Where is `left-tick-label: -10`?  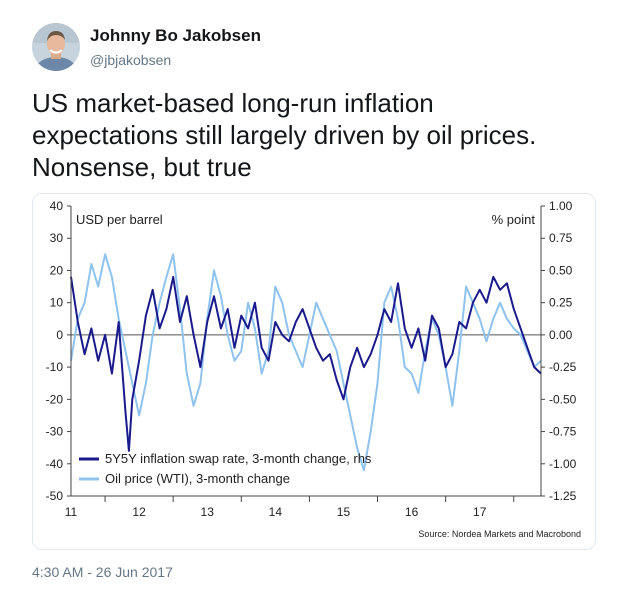
left-tick-label: -10 is located at coordinates (55, 367).